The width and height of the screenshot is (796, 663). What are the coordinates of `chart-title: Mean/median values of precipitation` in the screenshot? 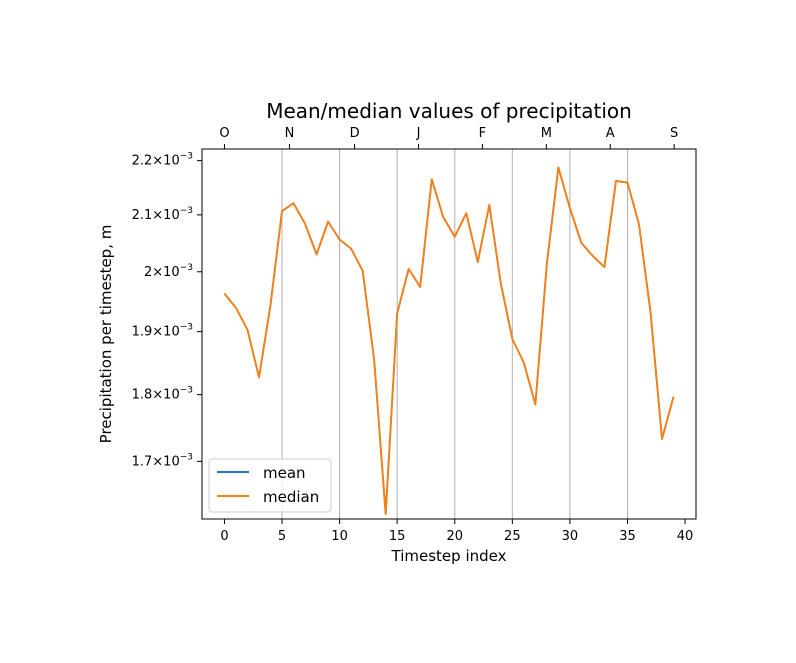 It's located at (449, 111).